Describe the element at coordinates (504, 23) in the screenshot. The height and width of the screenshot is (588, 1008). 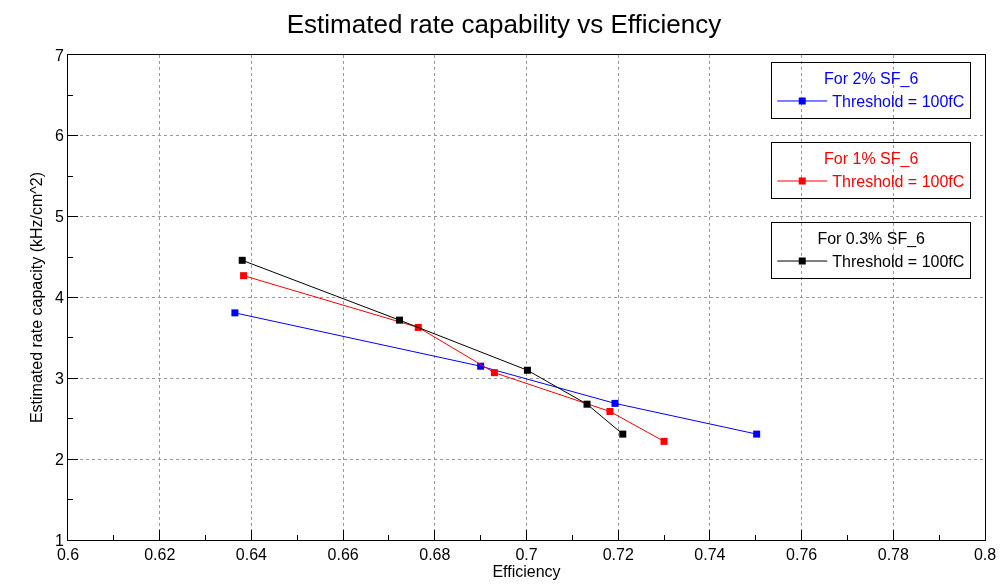
I see `chart-title: Estimated rate capability vs Efficiency` at that location.